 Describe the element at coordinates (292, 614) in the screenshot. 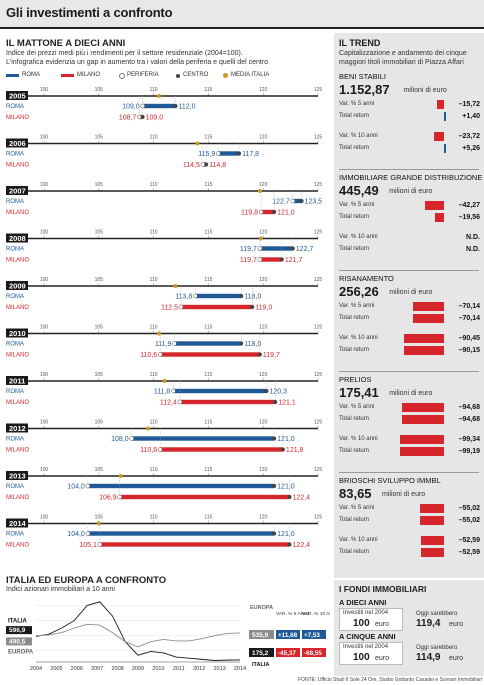

I see `var5-header: VAR. % 5 ANNI` at that location.